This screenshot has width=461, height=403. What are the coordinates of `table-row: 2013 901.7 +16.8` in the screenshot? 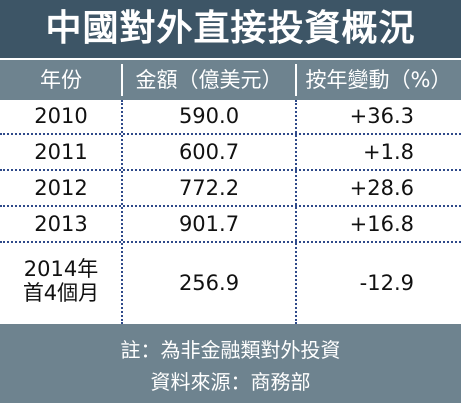 It's located at (230, 224).